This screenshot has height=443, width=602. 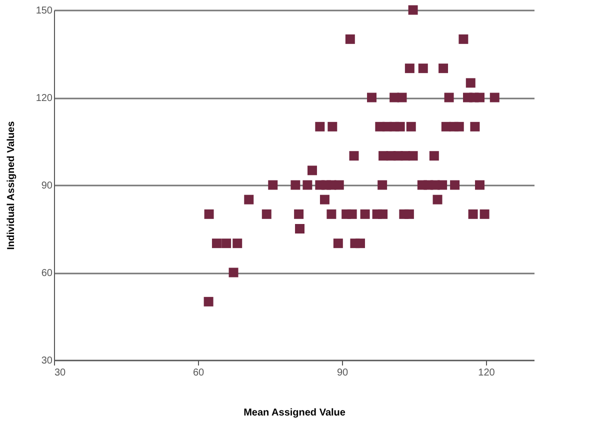 I want to click on y-axis-title: Individual Assigned Values, so click(x=11, y=185).